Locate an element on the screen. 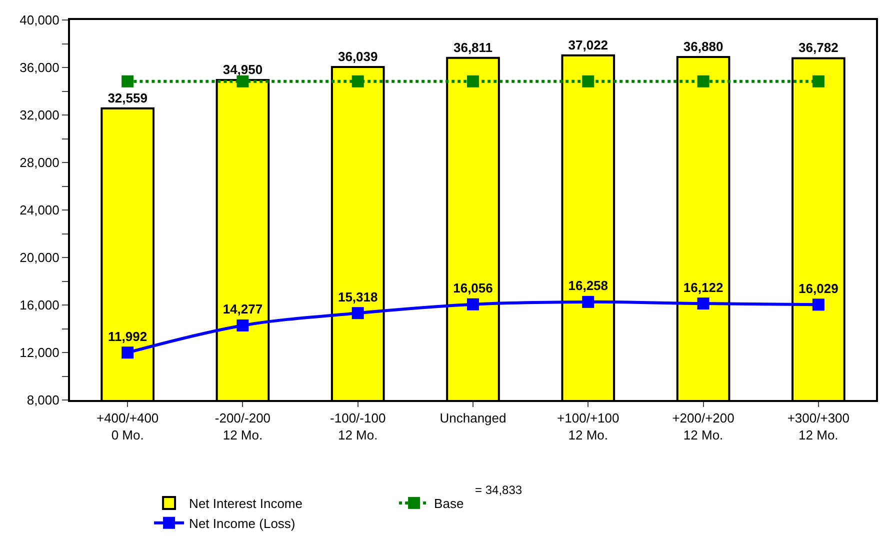  data-label: 36,039 is located at coordinates (358, 56).